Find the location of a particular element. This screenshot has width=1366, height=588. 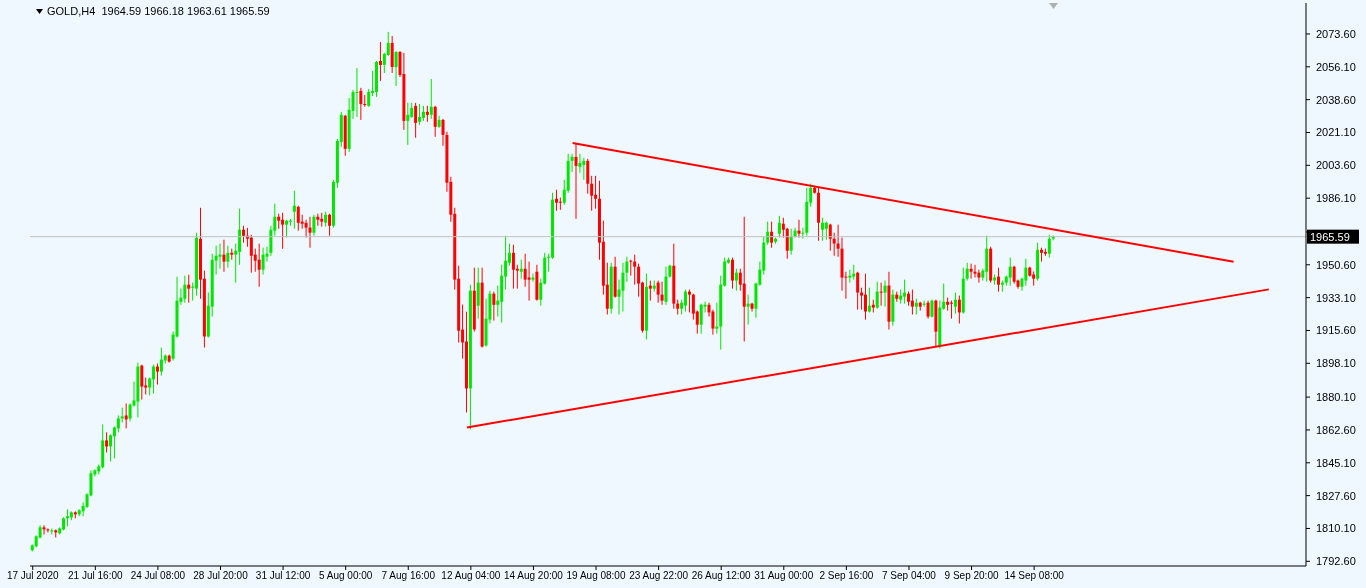

y-tick-label: 1810.10 is located at coordinates (1336, 528).